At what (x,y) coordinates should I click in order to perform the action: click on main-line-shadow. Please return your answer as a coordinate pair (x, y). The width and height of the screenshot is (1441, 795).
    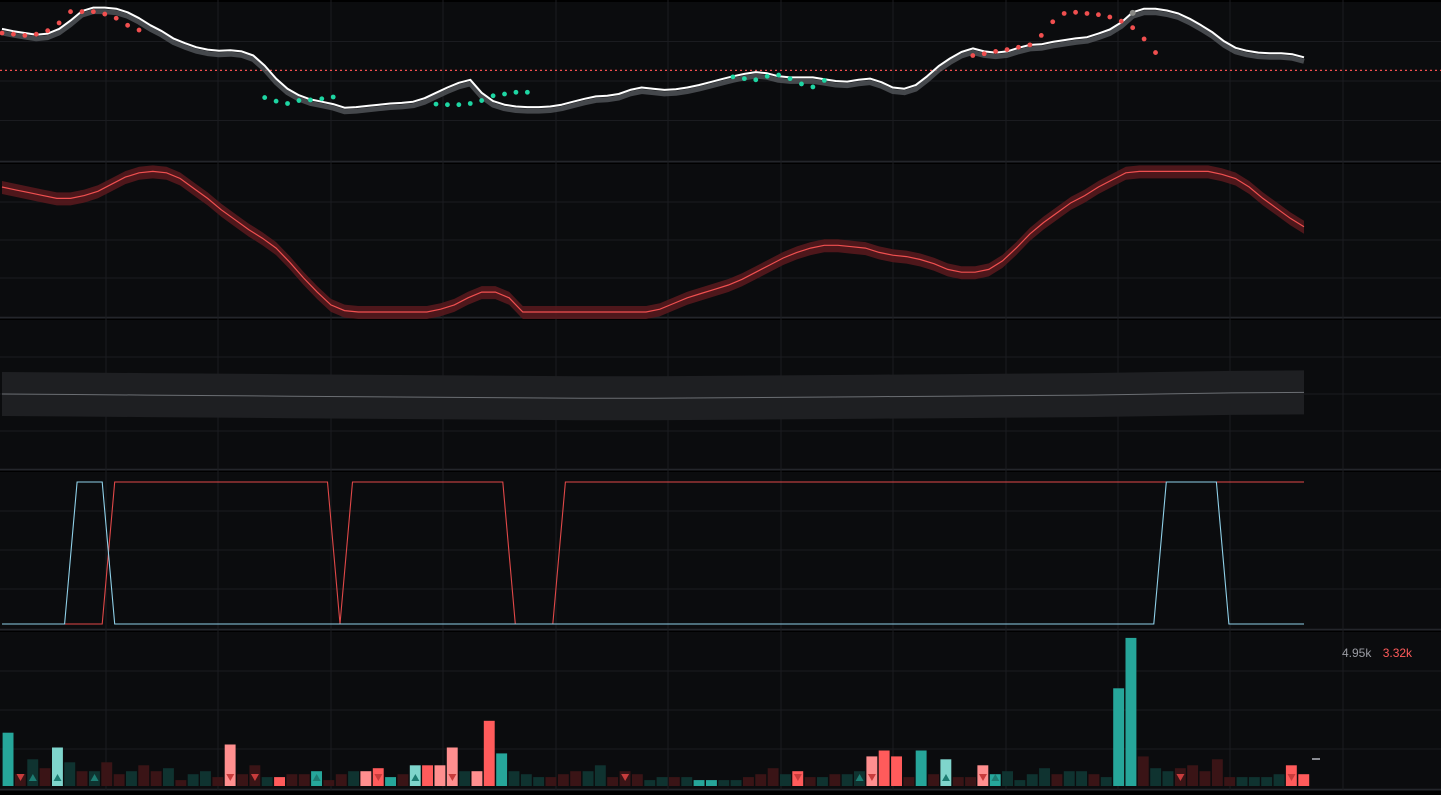
    Looking at the image, I should click on (653, 62).